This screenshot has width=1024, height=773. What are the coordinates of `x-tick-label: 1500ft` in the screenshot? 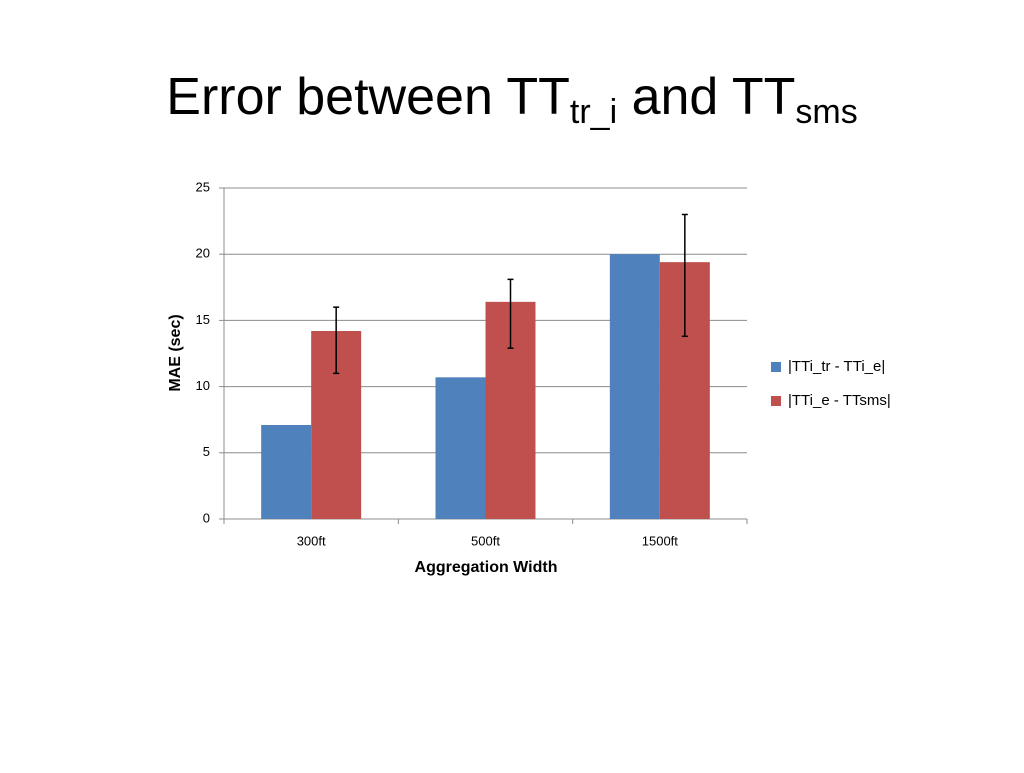 It's located at (660, 540).